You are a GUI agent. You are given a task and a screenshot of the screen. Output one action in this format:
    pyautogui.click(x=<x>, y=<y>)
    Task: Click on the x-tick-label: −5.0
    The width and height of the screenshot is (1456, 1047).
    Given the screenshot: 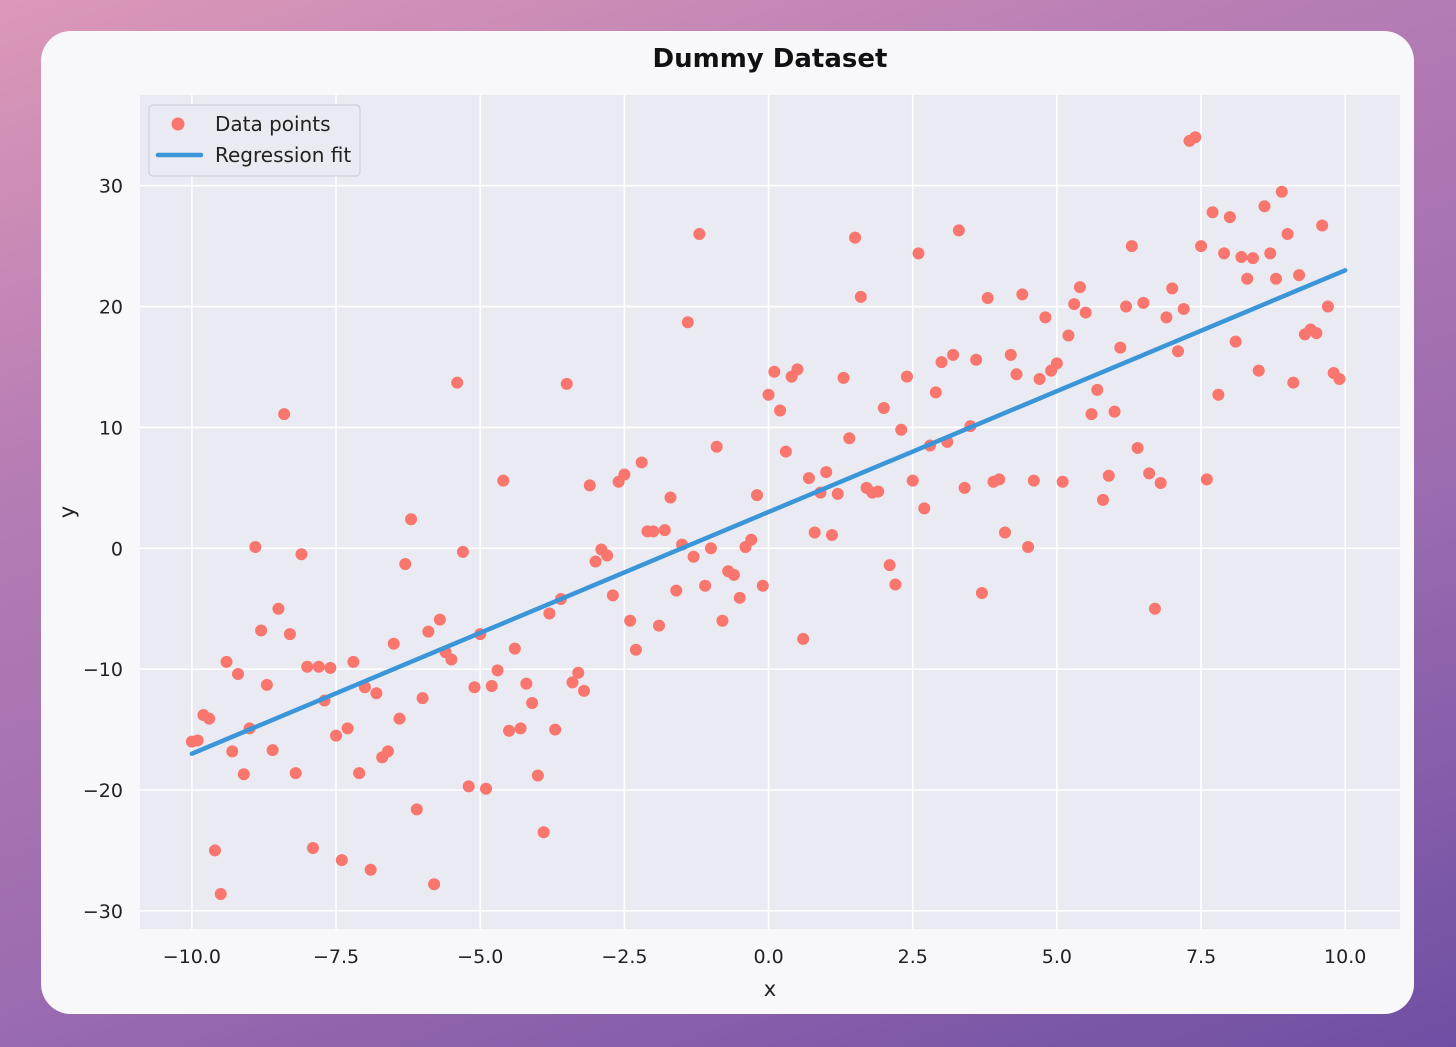 What is the action you would take?
    pyautogui.click(x=480, y=957)
    